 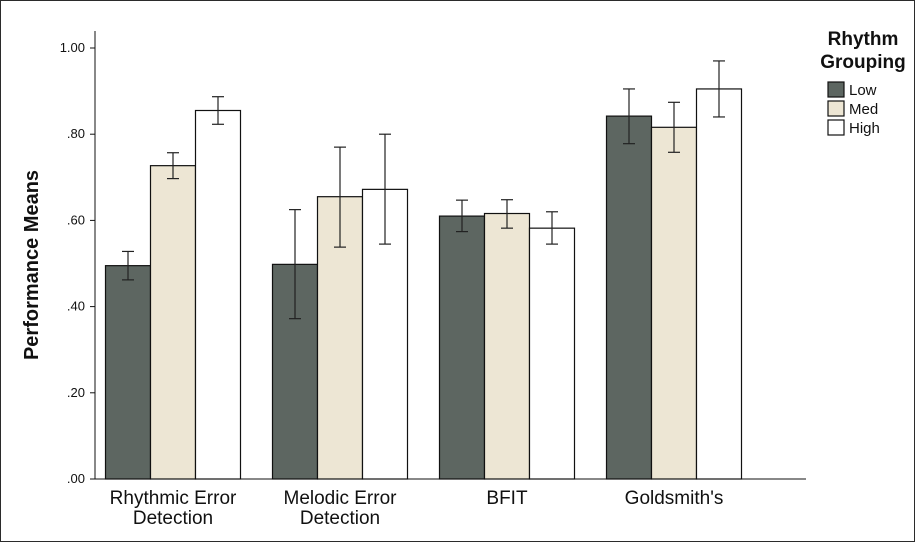 What do you see at coordinates (863, 90) in the screenshot?
I see `legend-label: Low` at bounding box center [863, 90].